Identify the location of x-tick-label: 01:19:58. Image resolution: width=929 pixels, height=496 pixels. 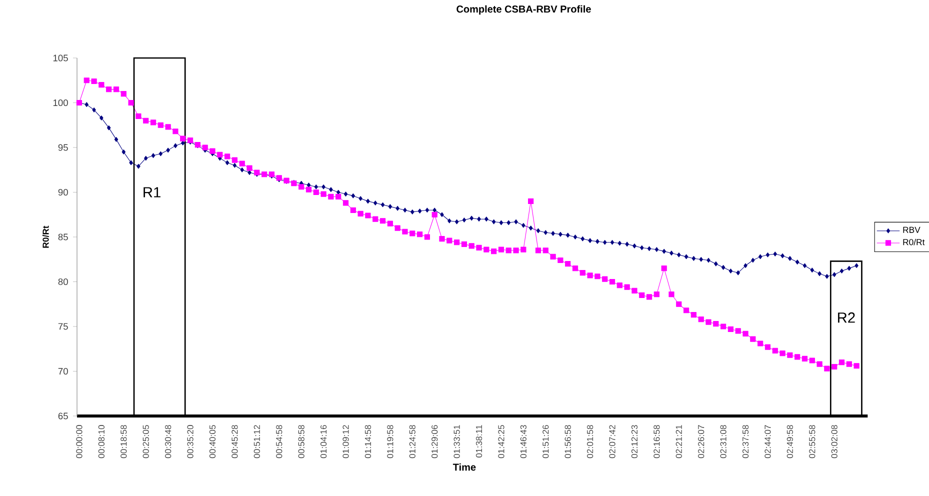
(390, 441).